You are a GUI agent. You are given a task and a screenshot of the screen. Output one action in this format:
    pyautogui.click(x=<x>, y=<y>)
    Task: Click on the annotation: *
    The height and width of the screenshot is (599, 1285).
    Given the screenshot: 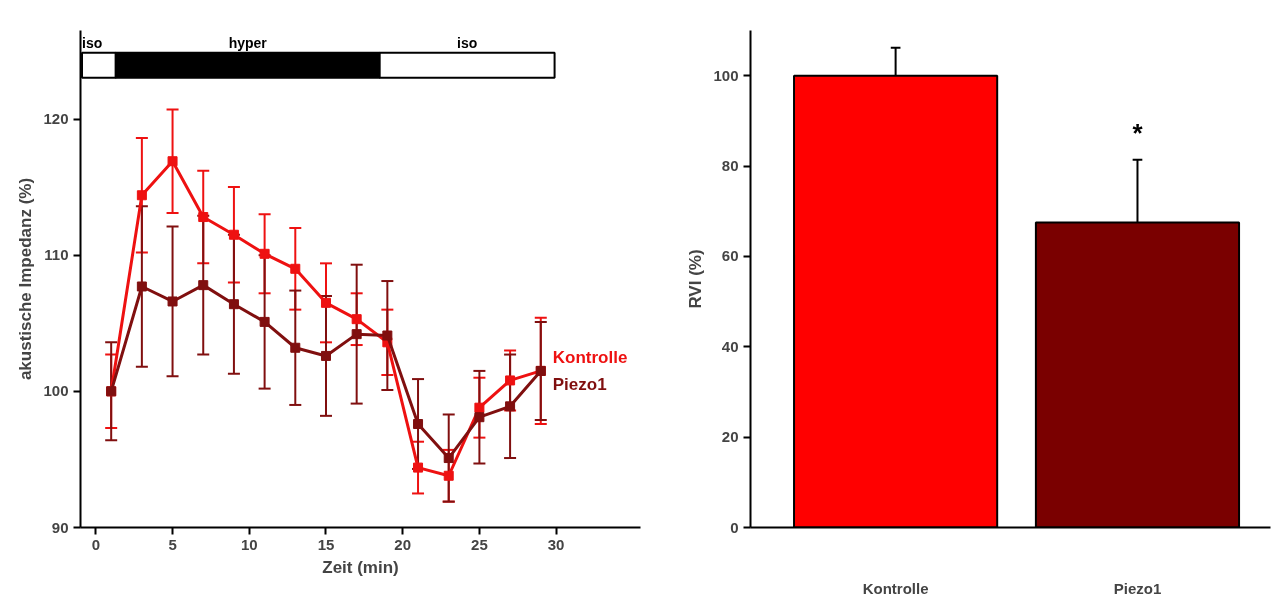 What is the action you would take?
    pyautogui.click(x=1138, y=132)
    